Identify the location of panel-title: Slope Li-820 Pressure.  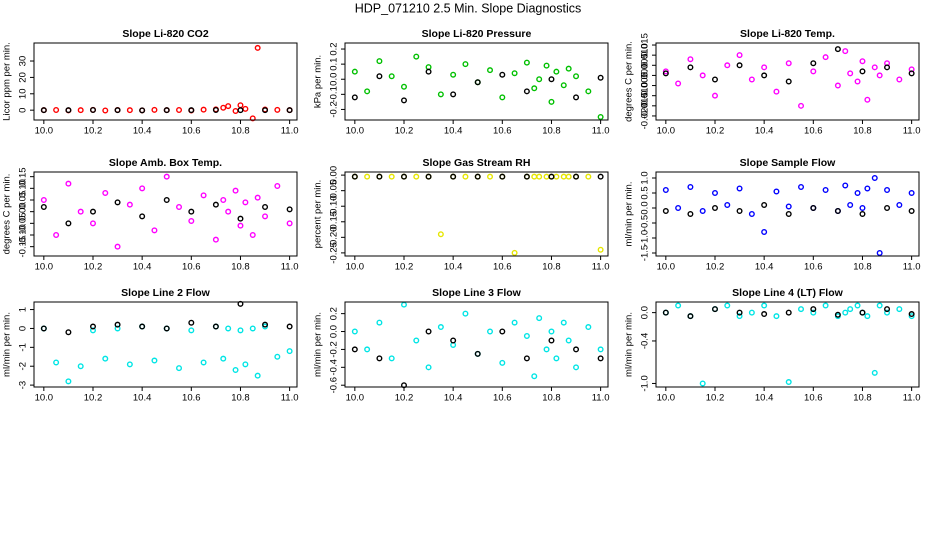
(477, 34).